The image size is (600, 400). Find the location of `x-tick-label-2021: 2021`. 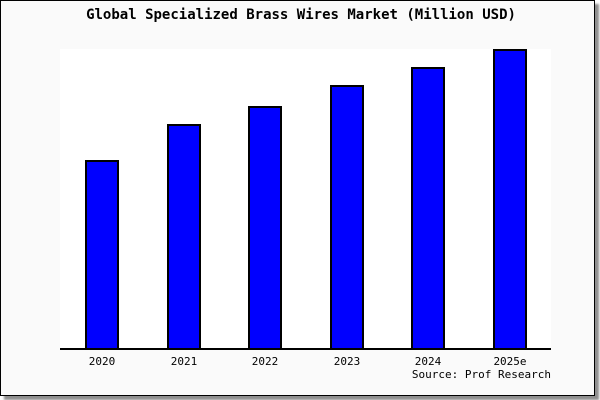

x-tick-label-2021: 2021 is located at coordinates (184, 361).